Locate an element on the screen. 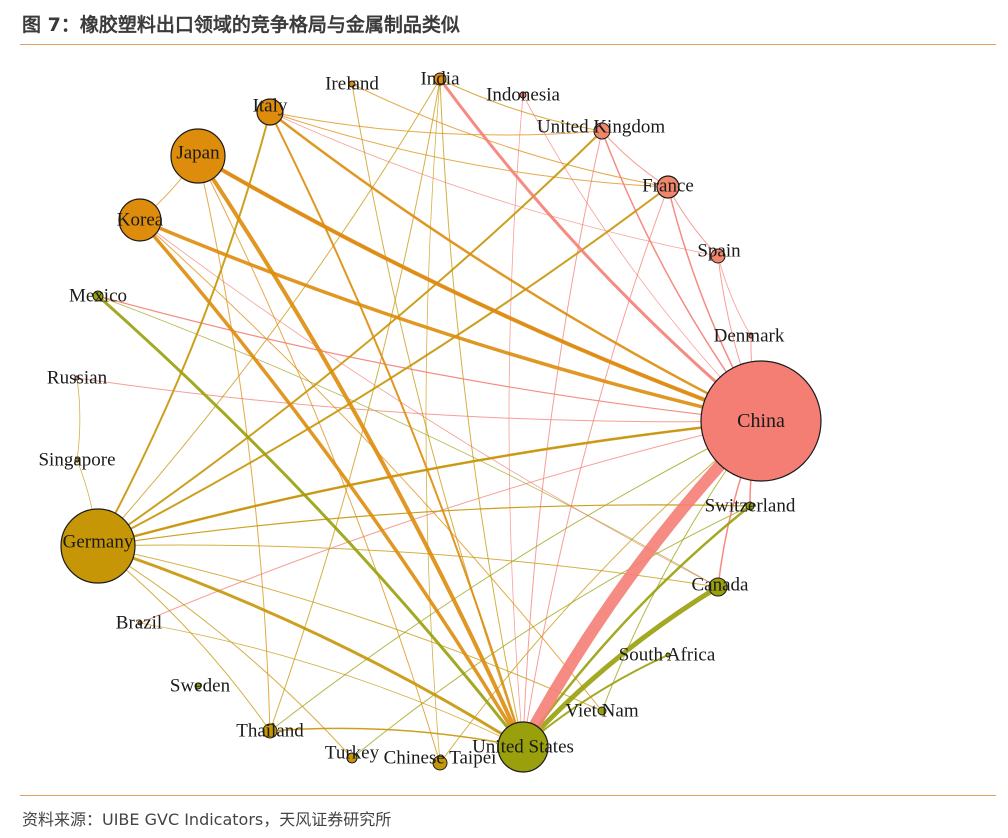 Image resolution: width=1008 pixels, height=838 pixels. edge-spain-denmark is located at coordinates (734, 296).